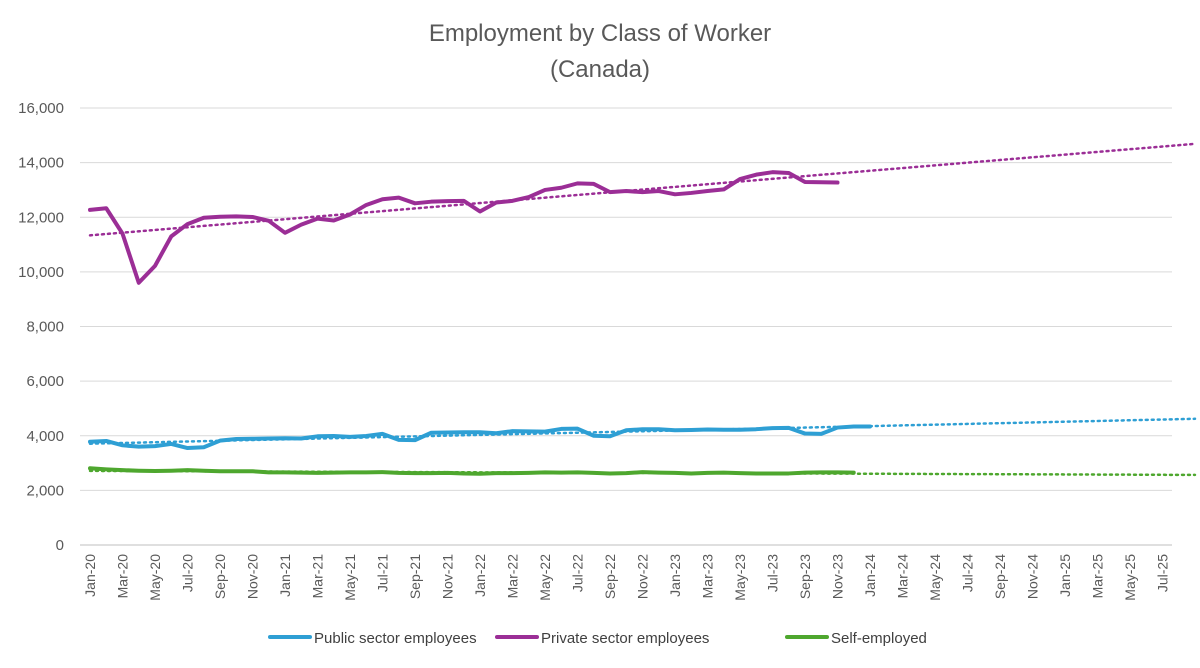  What do you see at coordinates (41, 272) in the screenshot?
I see `y-tick-label: 10,000` at bounding box center [41, 272].